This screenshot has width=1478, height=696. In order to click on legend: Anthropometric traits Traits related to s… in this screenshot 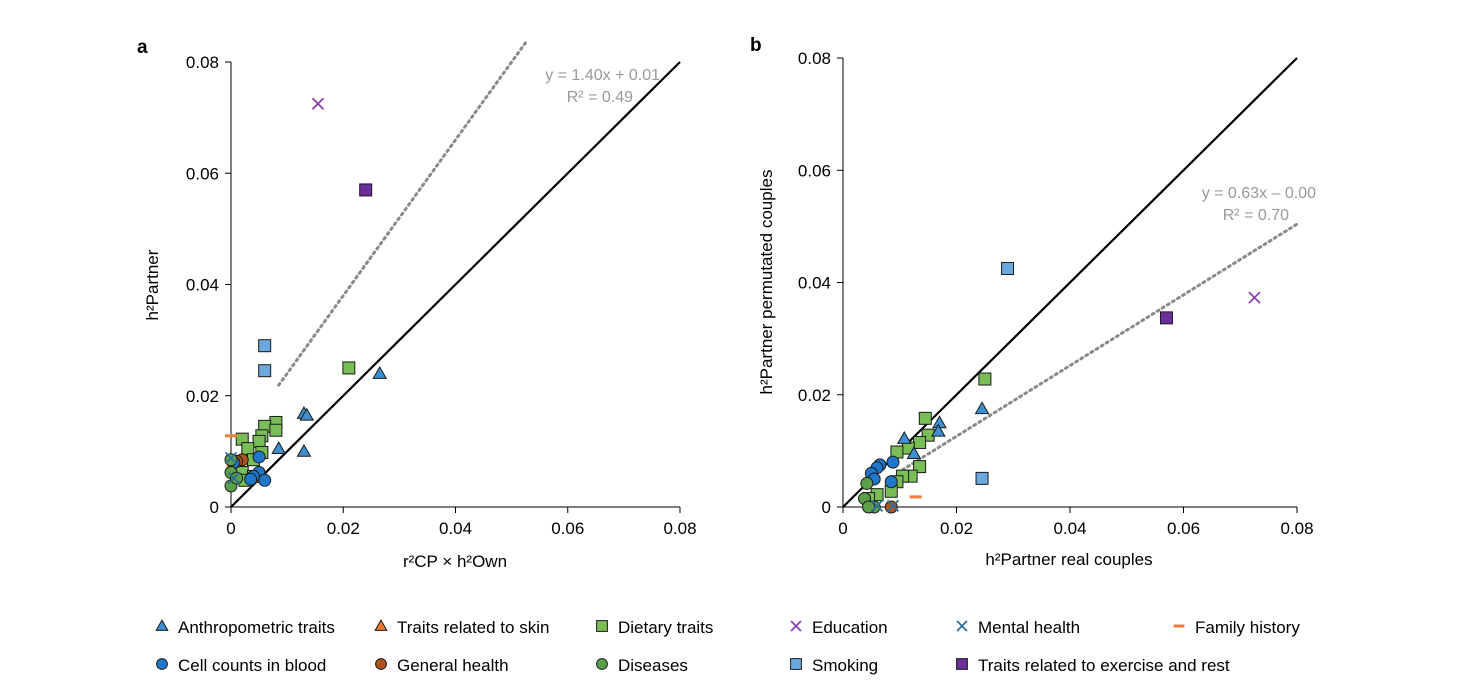, I will do `click(727, 646)`.